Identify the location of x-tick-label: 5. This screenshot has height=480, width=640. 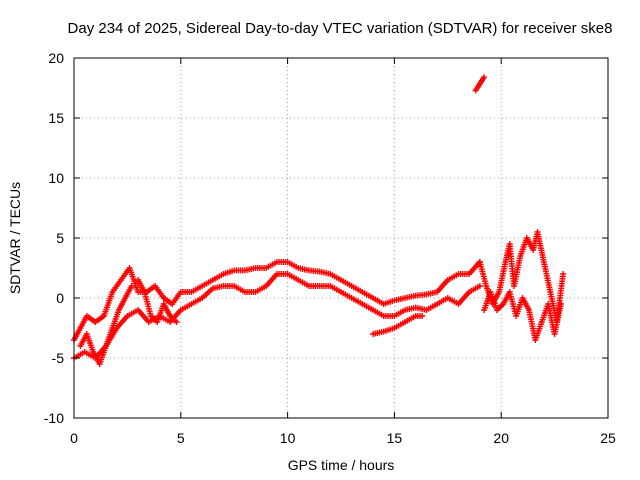
(181, 438).